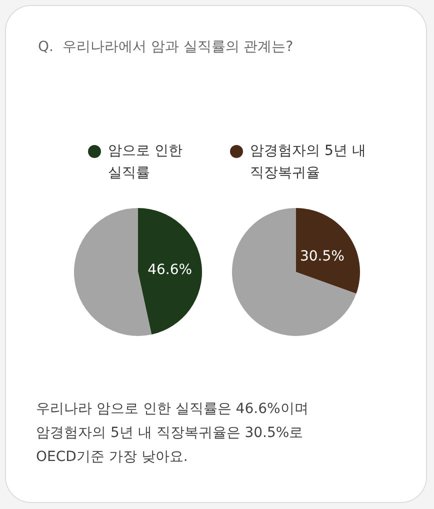  I want to click on data-label: 30.5%, so click(322, 256).